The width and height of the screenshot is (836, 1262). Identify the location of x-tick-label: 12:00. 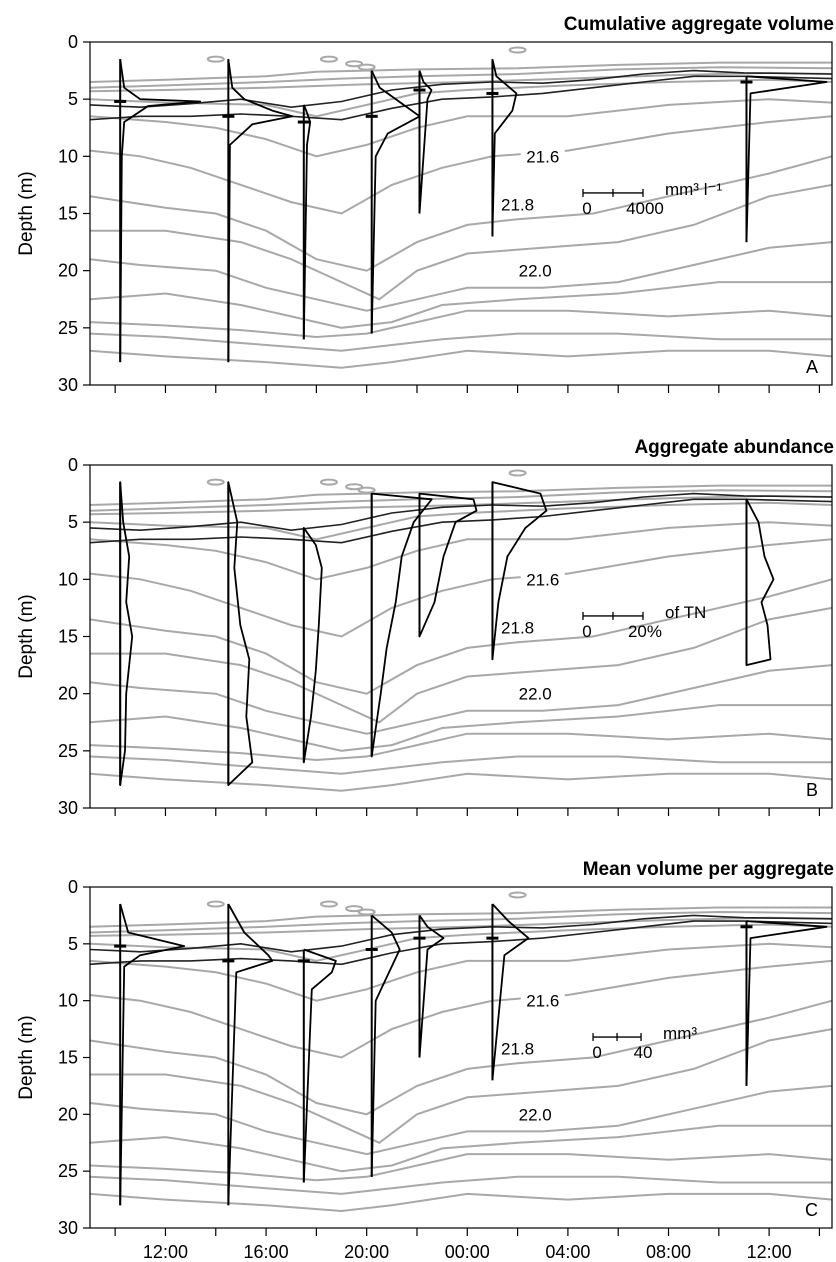
(165, 1252).